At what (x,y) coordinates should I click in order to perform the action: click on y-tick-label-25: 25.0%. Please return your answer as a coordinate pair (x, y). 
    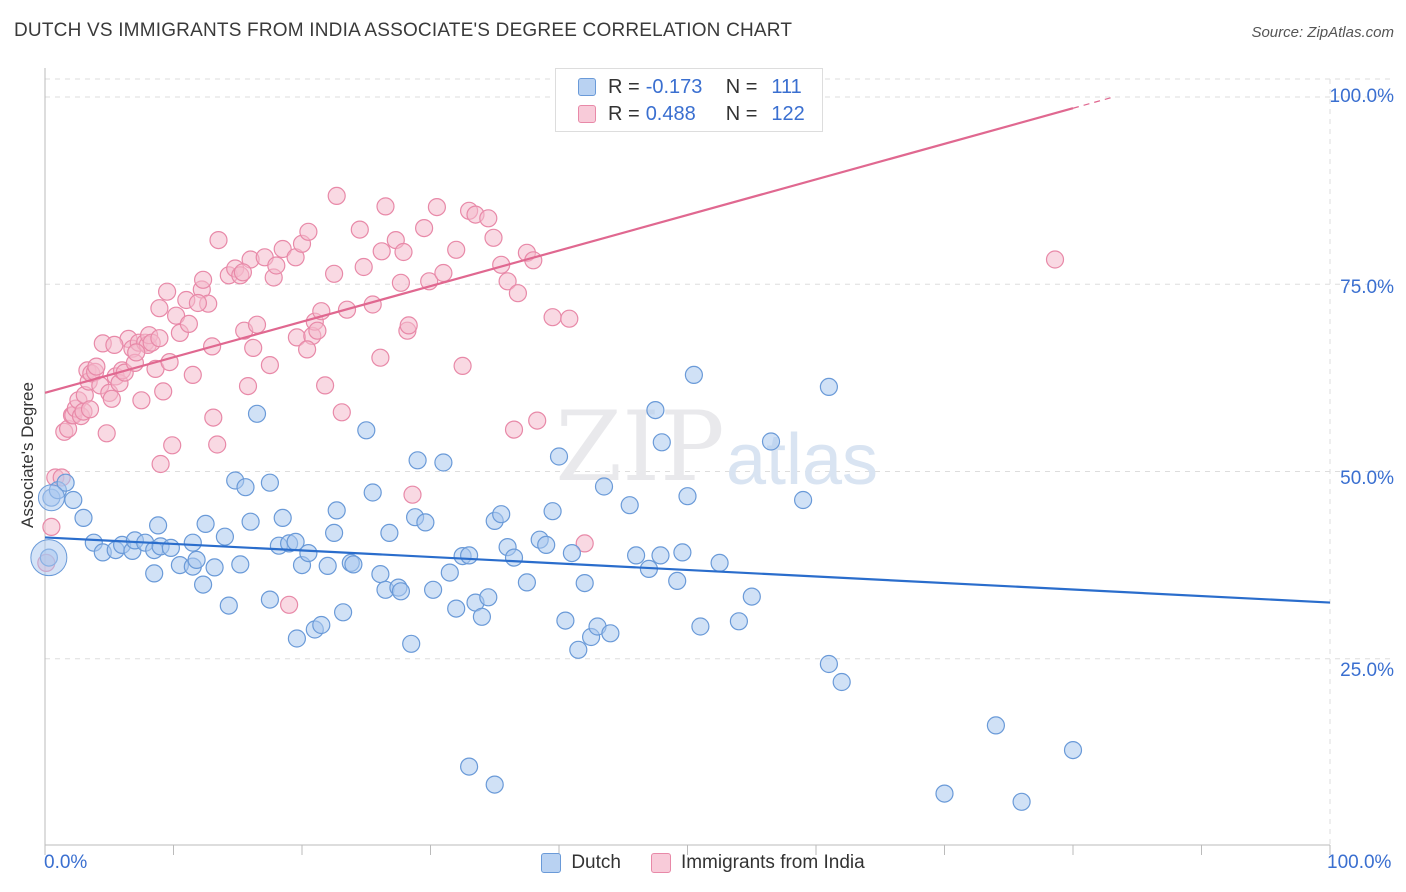
    Looking at the image, I should click on (1367, 670).